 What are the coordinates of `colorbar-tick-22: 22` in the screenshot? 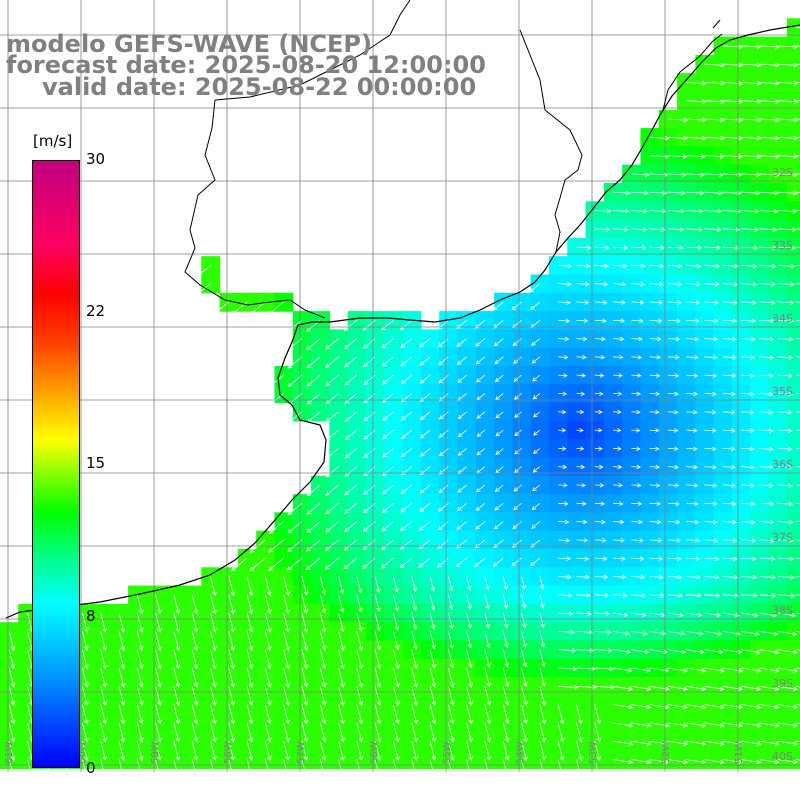 It's located at (96, 311).